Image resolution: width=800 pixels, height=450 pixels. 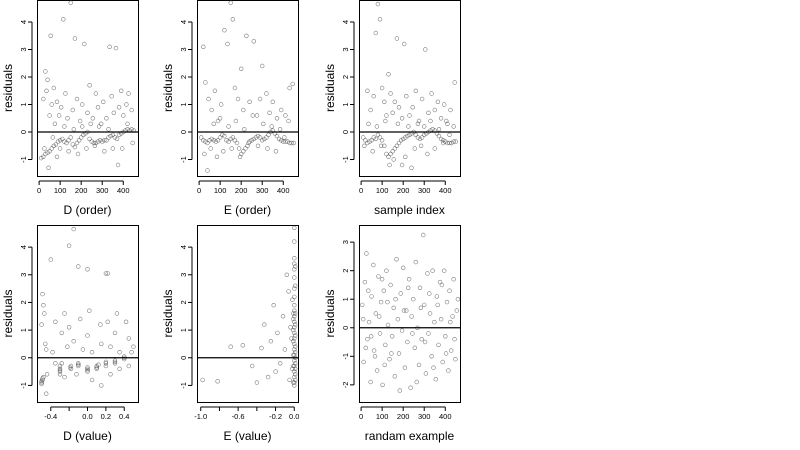 What do you see at coordinates (106, 416) in the screenshot?
I see `x-tick-label: 0.2` at bounding box center [106, 416].